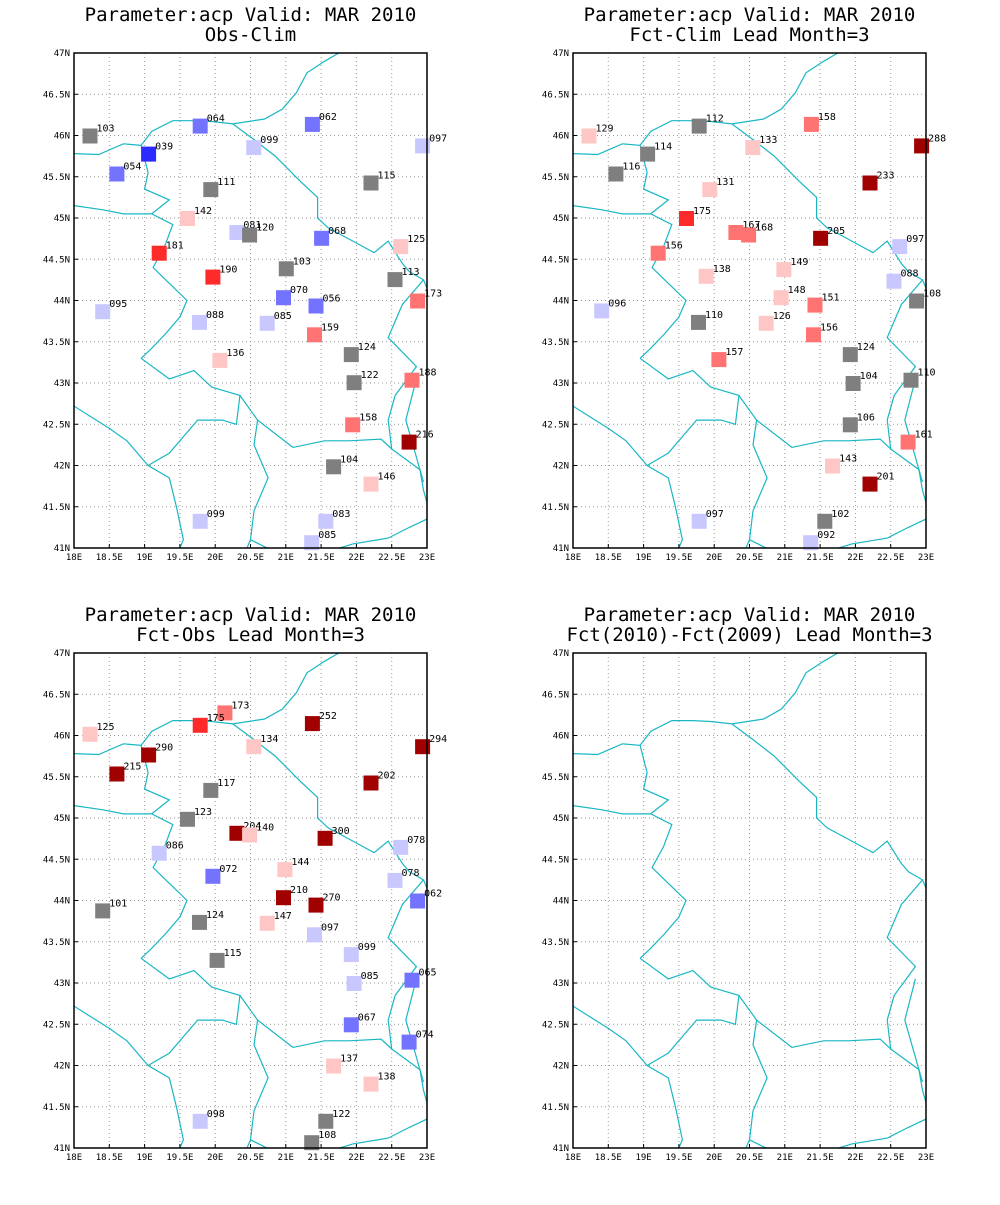  What do you see at coordinates (799, 262) in the screenshot?
I see `station-label: 149` at bounding box center [799, 262].